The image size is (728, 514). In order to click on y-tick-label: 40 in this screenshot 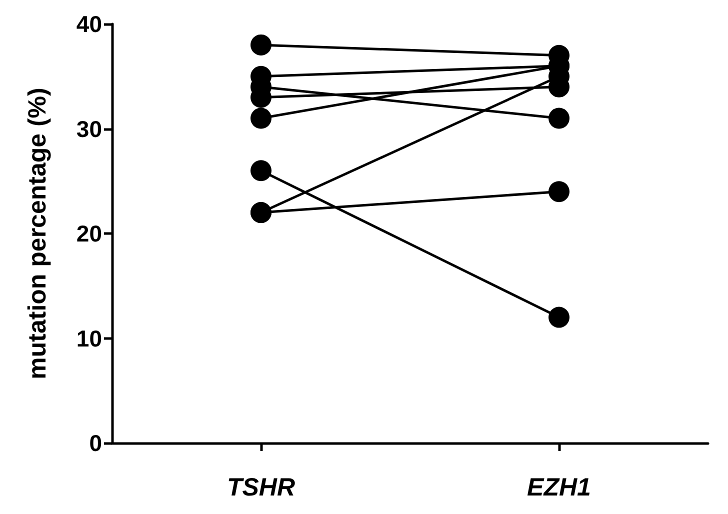, I will do `click(89, 24)`.